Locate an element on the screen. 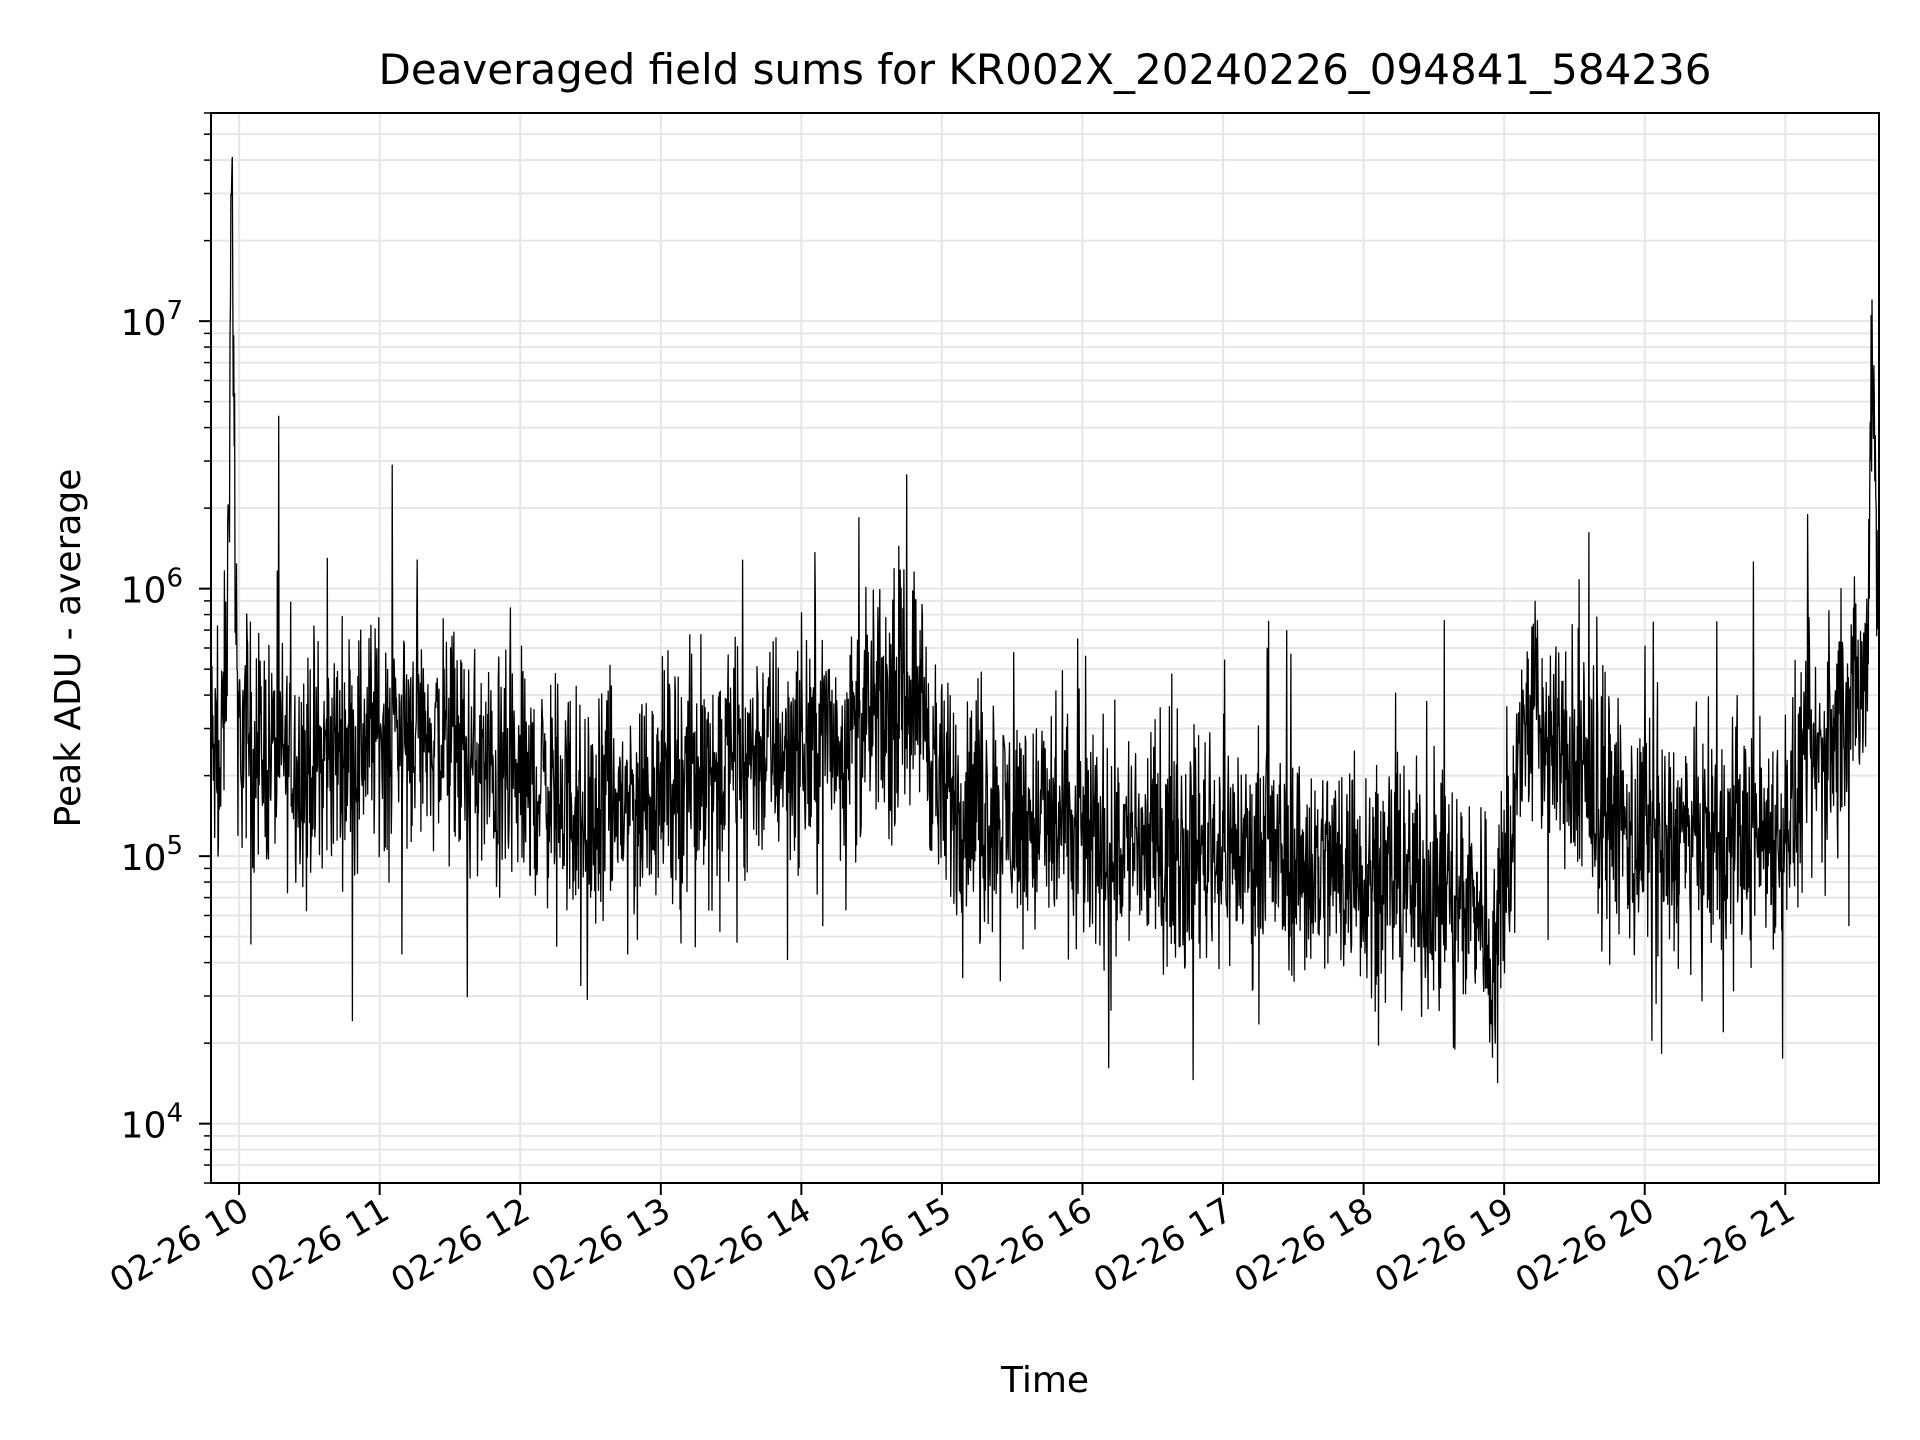 This screenshot has height=1440, width=1920. y-tick-label: 10⁴ is located at coordinates (152, 1123).